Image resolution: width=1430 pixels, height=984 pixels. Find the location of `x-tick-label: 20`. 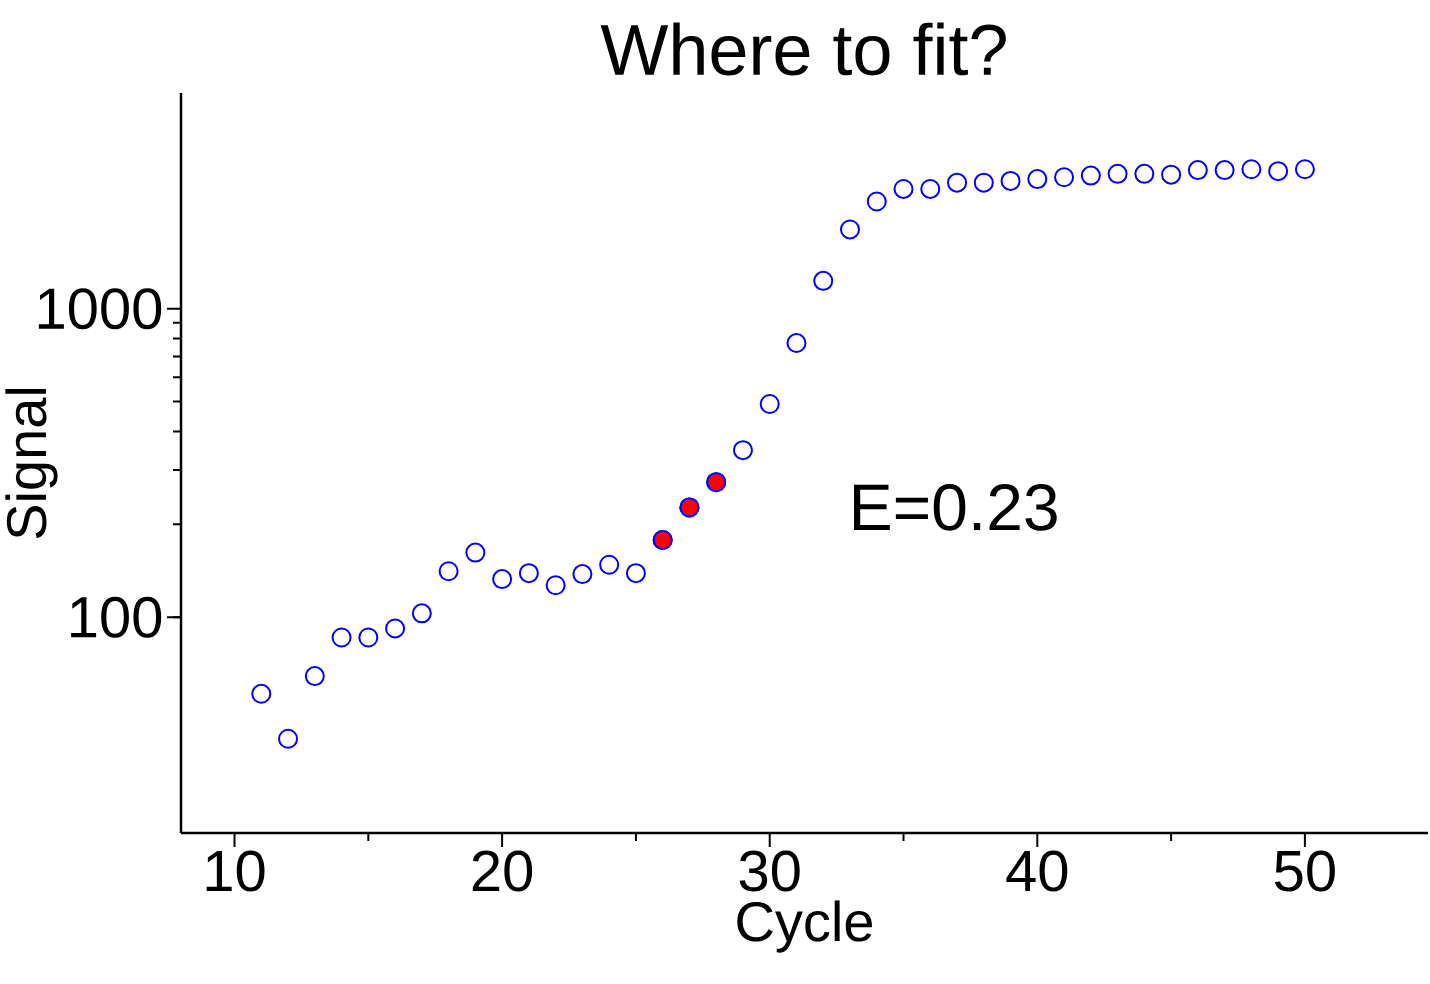

x-tick-label: 20 is located at coordinates (502, 871).